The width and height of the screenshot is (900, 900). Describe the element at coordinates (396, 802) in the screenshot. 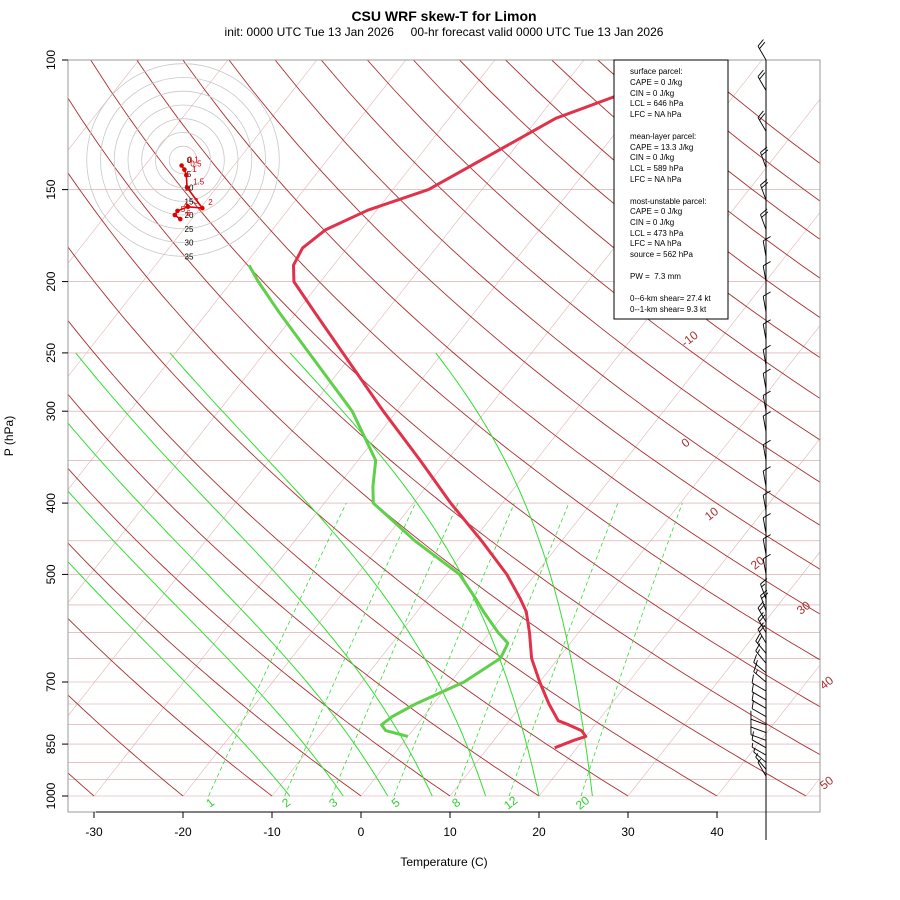

I see `mixing-ratio-label: 5` at that location.